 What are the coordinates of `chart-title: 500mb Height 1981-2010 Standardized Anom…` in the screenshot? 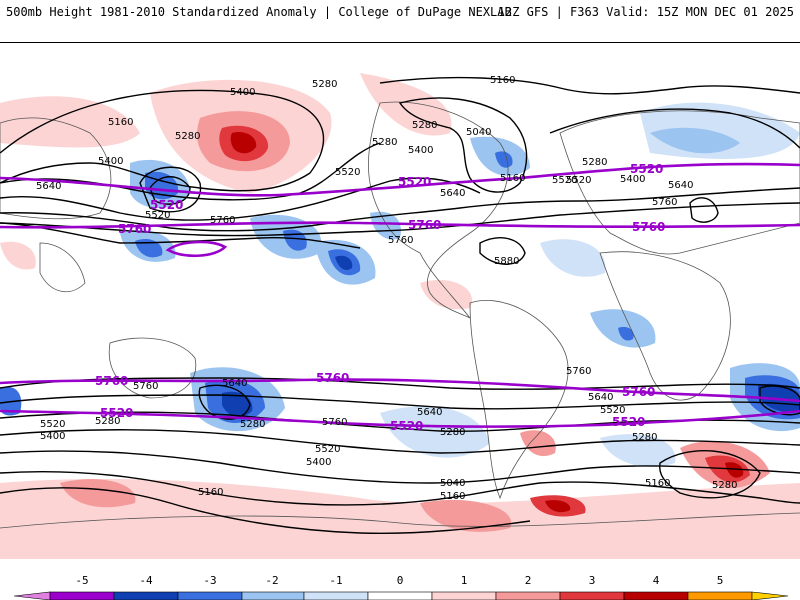 It's located at (259, 12).